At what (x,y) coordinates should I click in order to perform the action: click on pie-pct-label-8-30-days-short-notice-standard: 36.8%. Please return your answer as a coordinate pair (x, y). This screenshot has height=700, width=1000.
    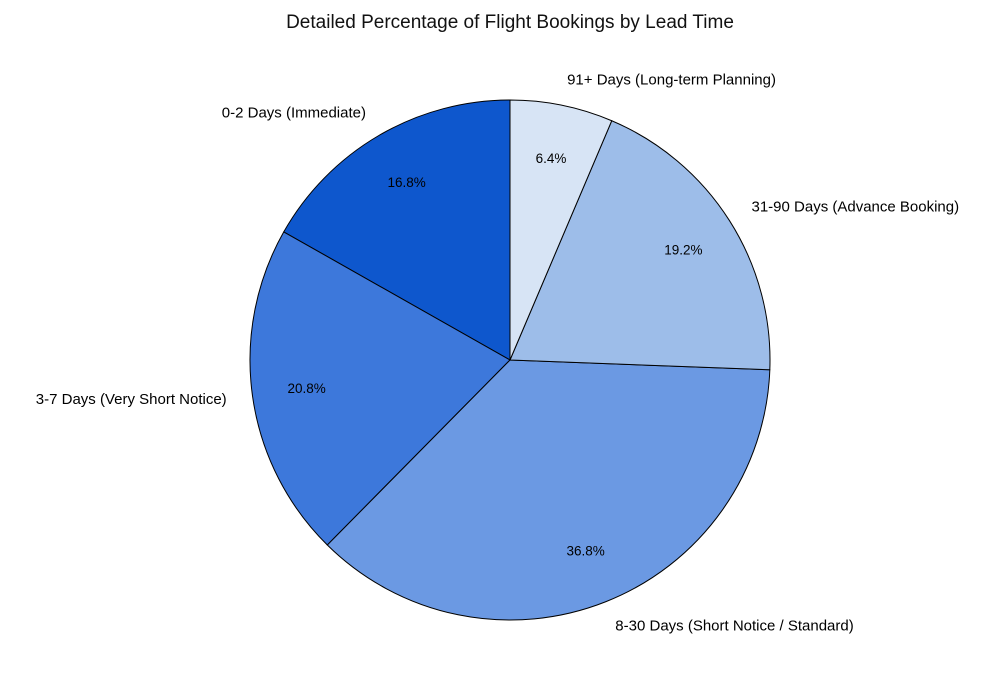
    Looking at the image, I should click on (585, 551).